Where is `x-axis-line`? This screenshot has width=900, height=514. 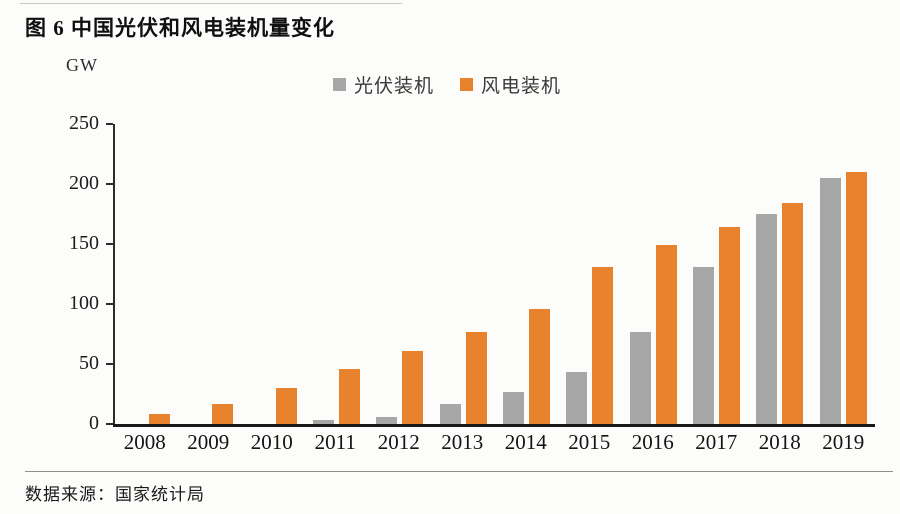
x-axis-line is located at coordinates (494, 425).